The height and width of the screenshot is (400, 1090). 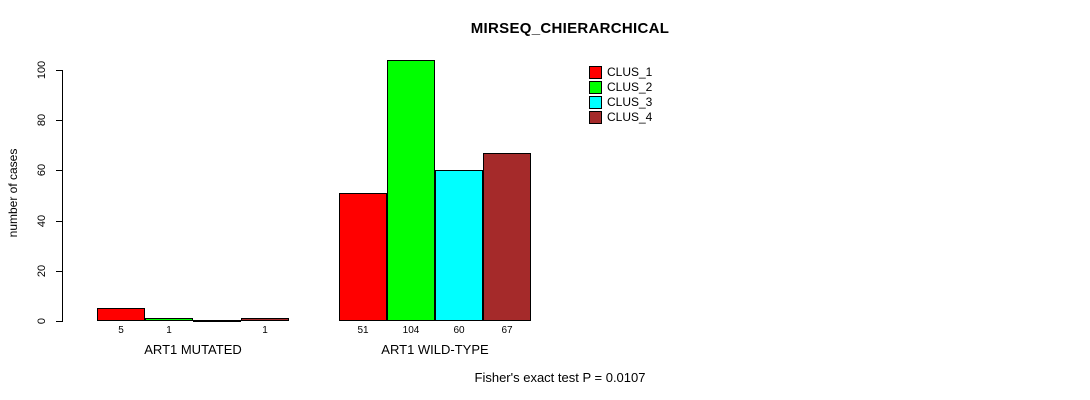 I want to click on bar-clus_1-group2, so click(x=363, y=257).